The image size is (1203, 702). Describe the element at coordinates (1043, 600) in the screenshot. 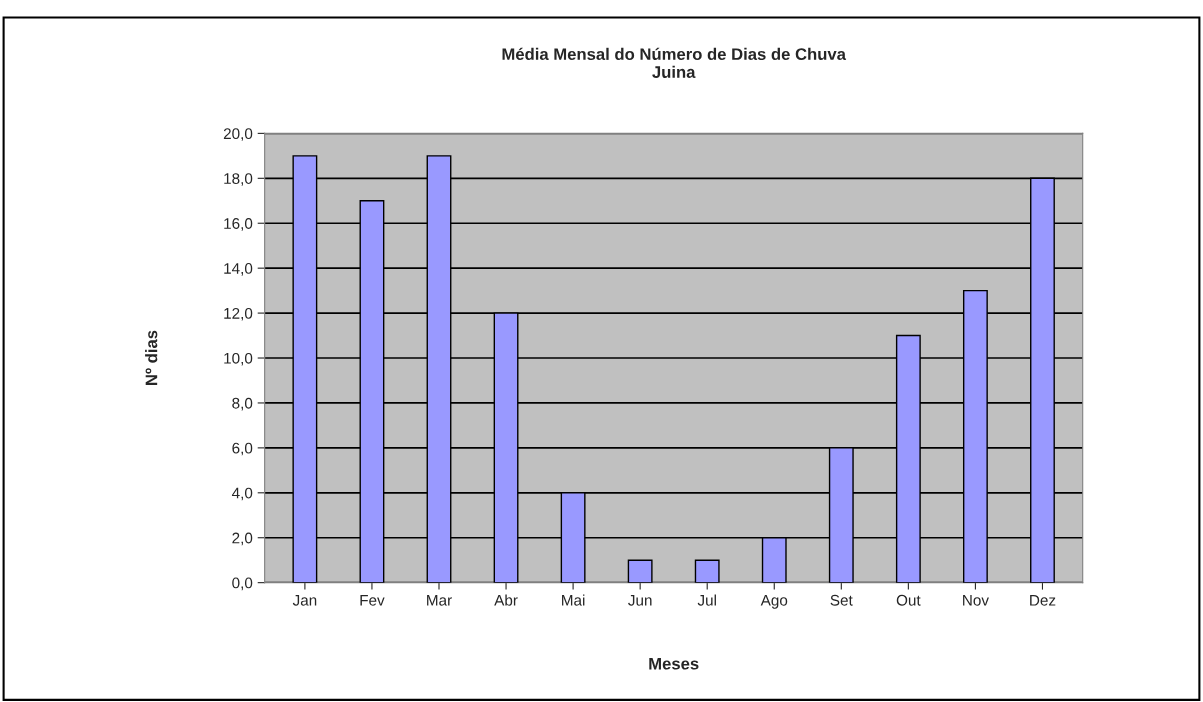

I see `x-tick-label: Dez` at that location.